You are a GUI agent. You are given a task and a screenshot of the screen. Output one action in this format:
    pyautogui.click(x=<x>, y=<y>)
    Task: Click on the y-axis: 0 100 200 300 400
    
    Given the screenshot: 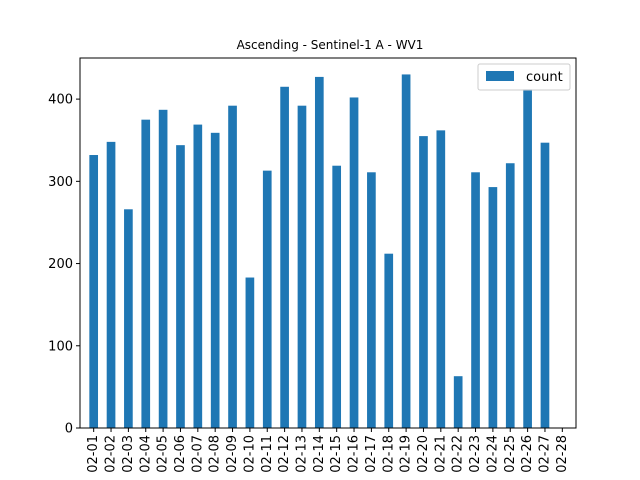 What is the action you would take?
    pyautogui.click(x=64, y=265)
    